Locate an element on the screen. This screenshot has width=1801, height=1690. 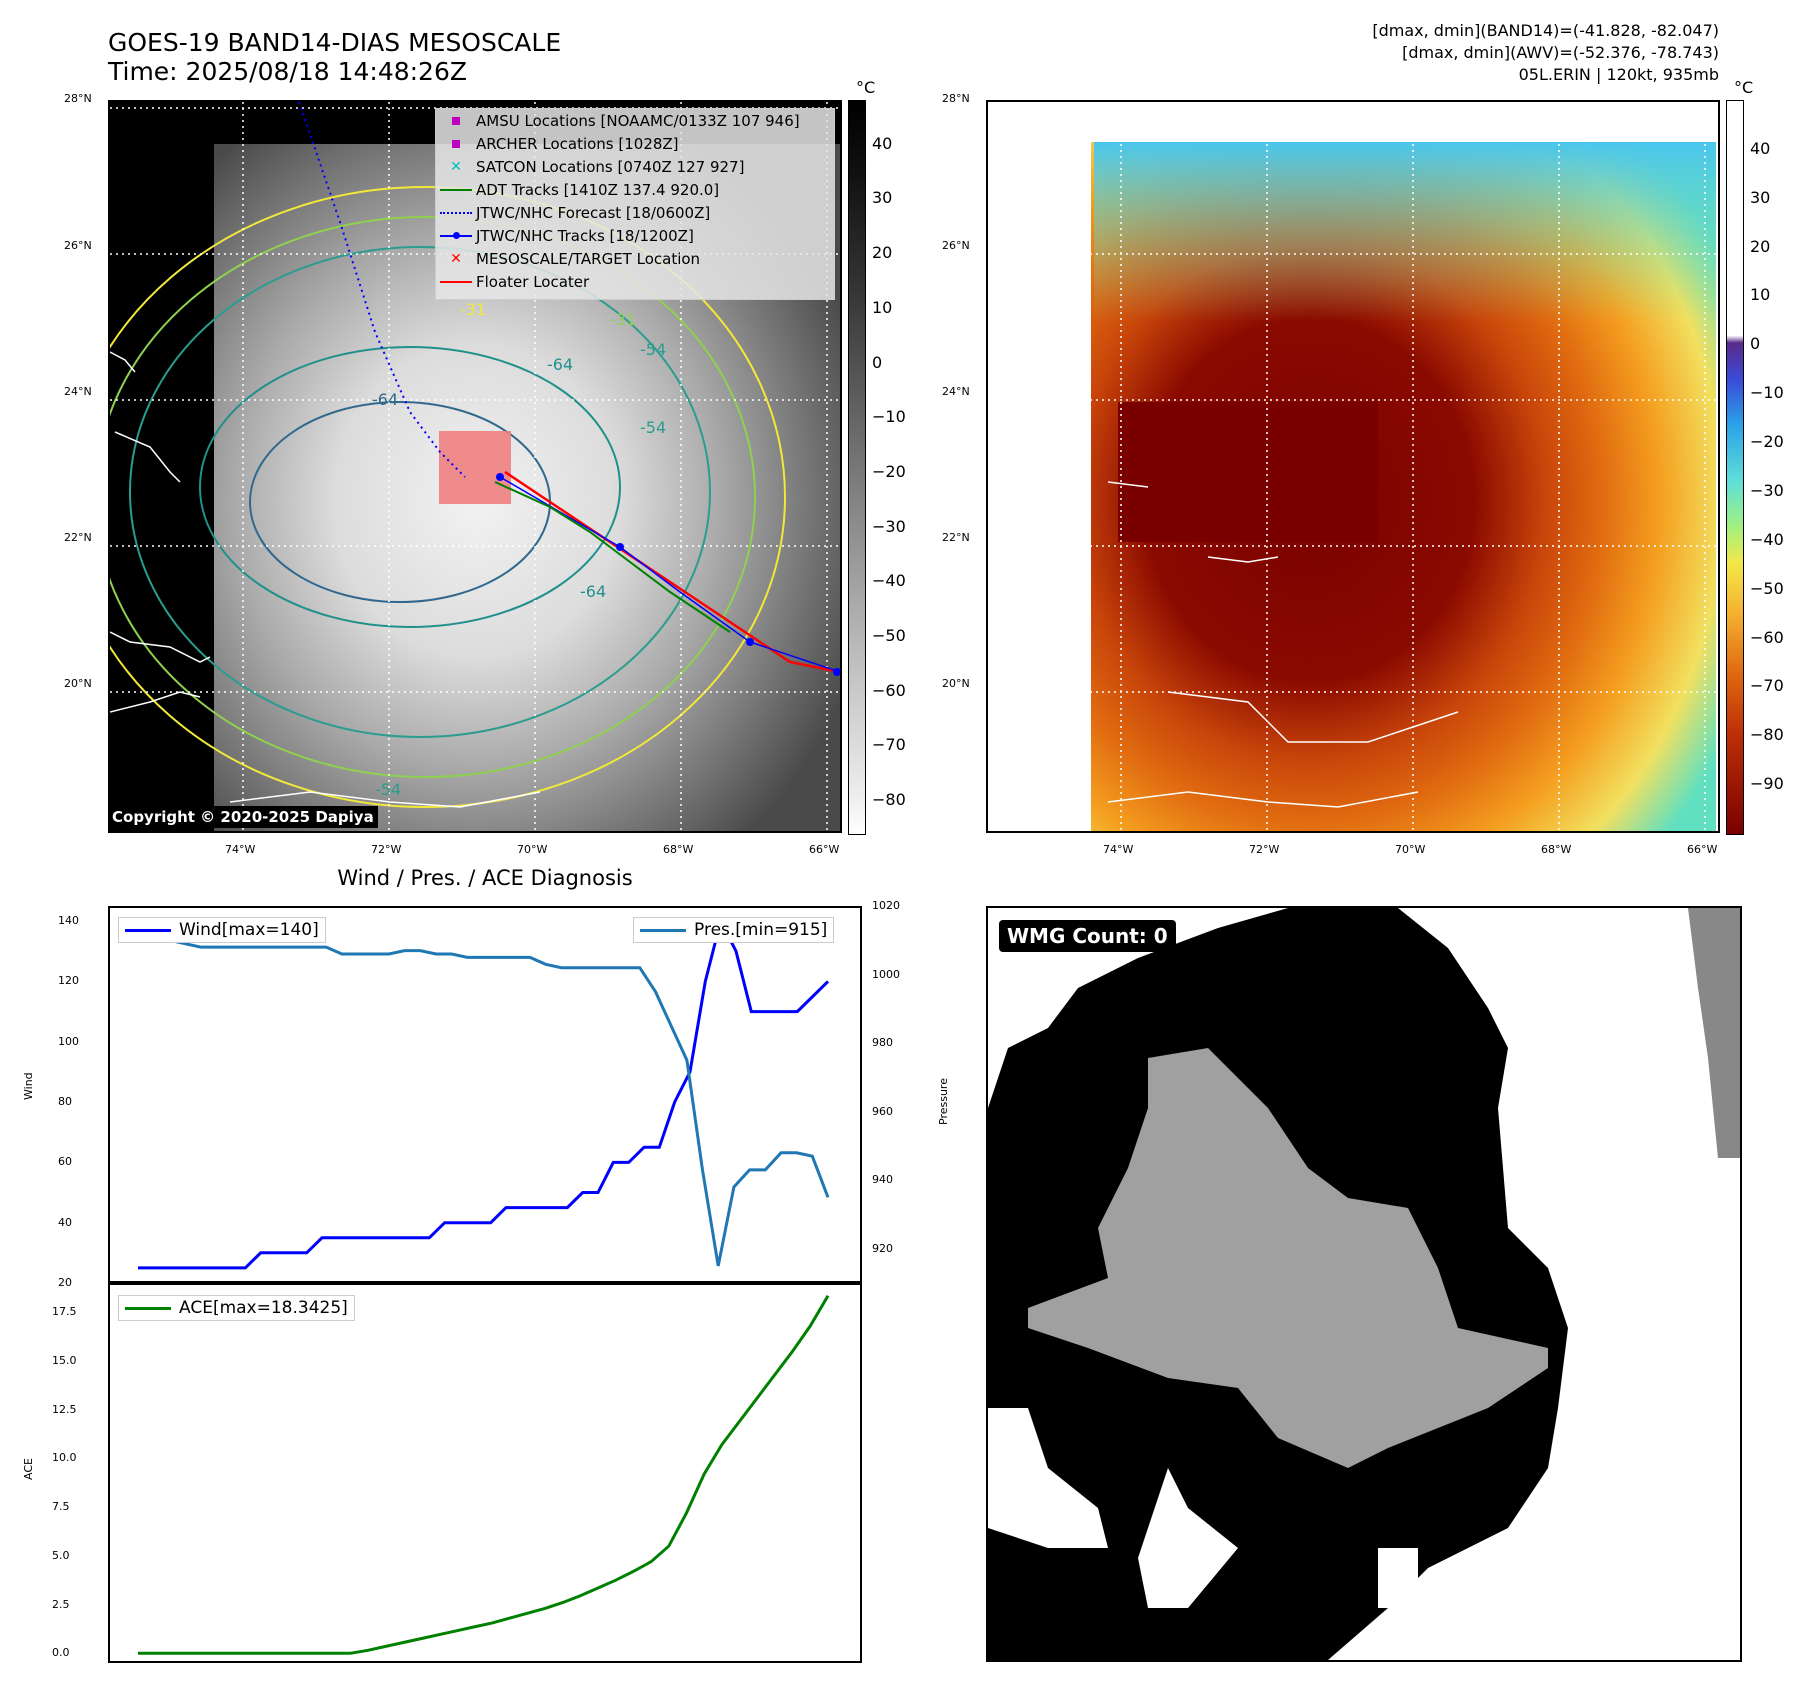
ace-series-line is located at coordinates (484, 1475).